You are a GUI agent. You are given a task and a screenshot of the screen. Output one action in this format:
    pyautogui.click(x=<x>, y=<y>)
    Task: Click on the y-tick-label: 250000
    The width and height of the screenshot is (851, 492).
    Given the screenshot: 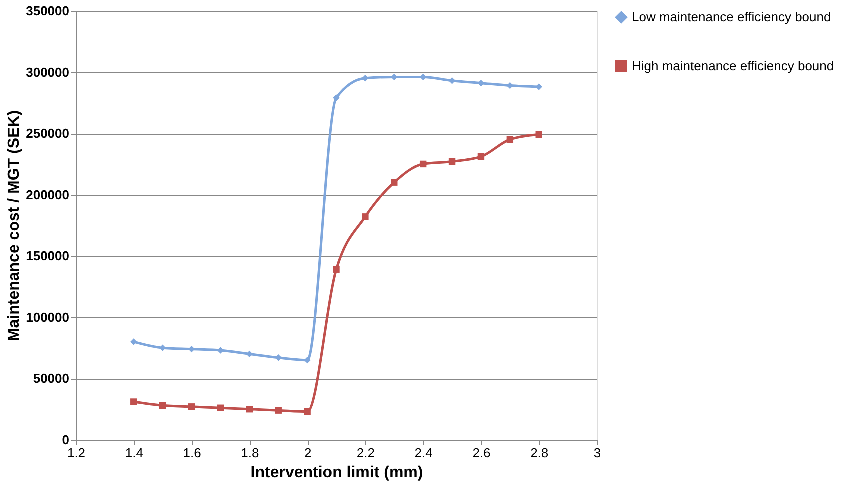 What is the action you would take?
    pyautogui.click(x=48, y=134)
    